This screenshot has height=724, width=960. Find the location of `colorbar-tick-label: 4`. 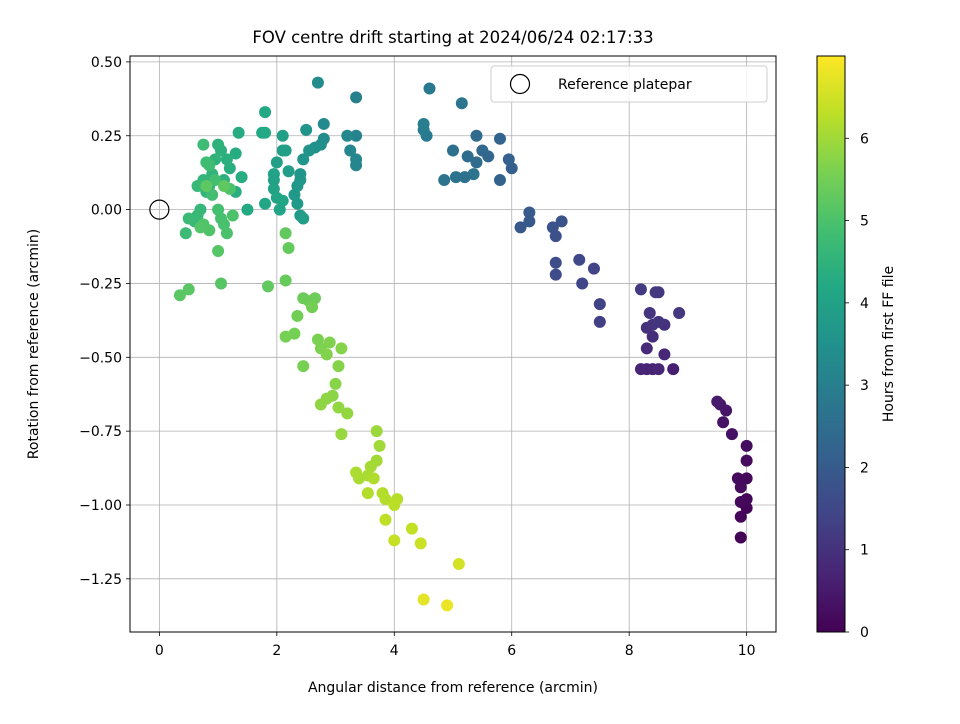

colorbar-tick-label: 4 is located at coordinates (864, 304).